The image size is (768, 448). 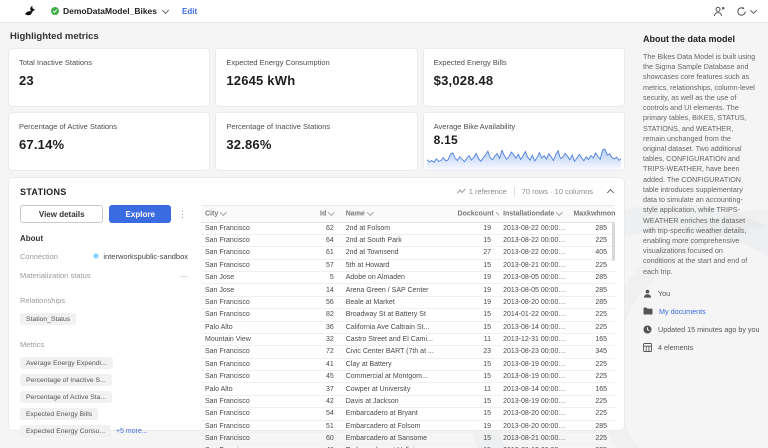 What do you see at coordinates (43, 191) in the screenshot?
I see `stations-title: STATIONS` at bounding box center [43, 191].